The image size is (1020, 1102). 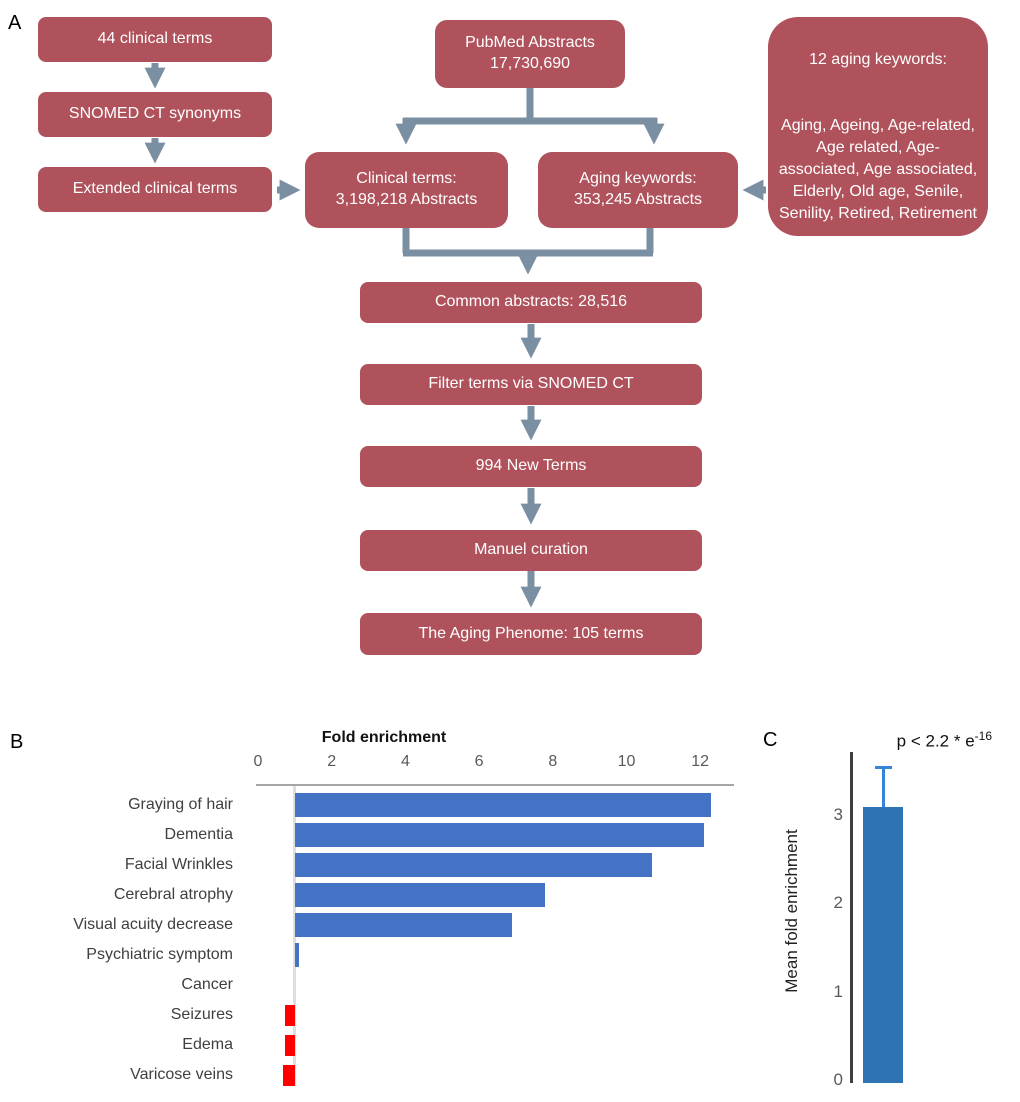 I want to click on flow-box-snomed-synonyms: SNOMED CT synonyms, so click(x=155, y=114).